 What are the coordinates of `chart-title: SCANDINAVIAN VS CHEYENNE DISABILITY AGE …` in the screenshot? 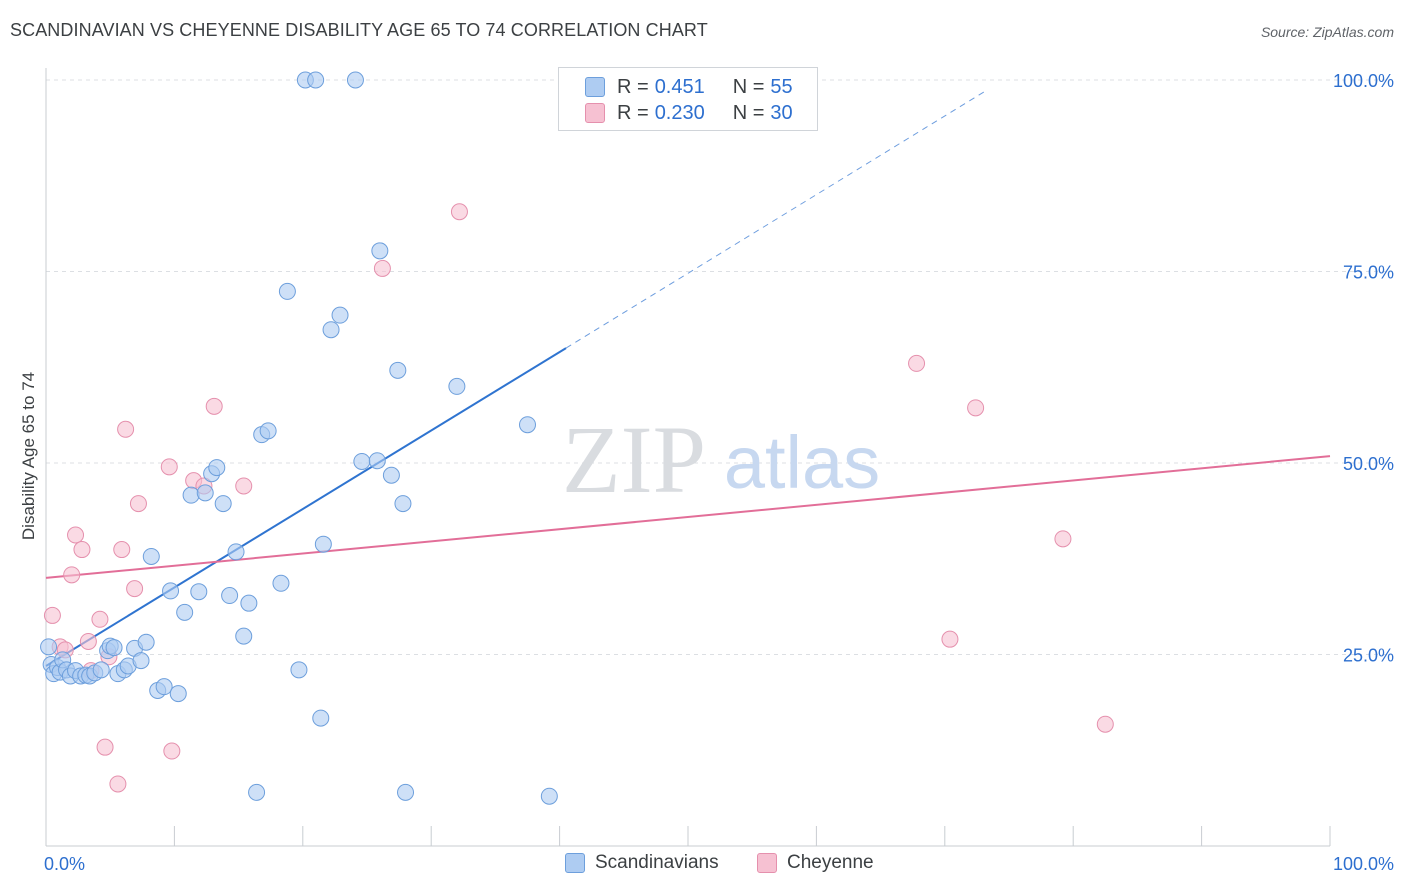 It's located at (359, 30).